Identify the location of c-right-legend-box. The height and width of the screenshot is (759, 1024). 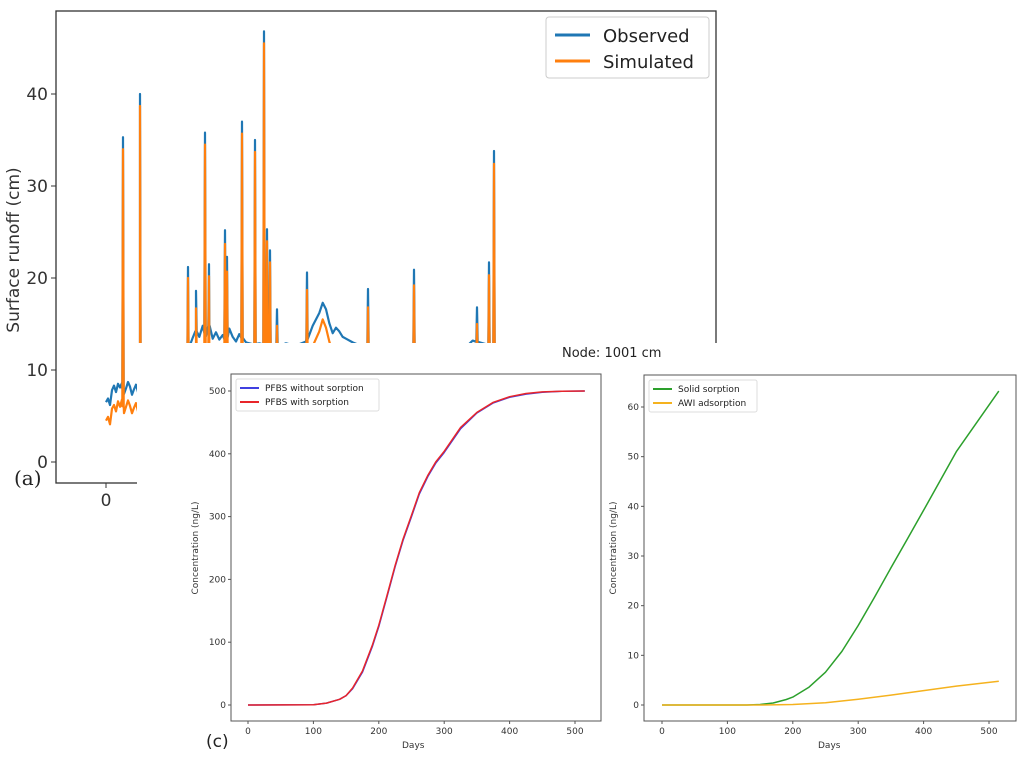
(703, 396).